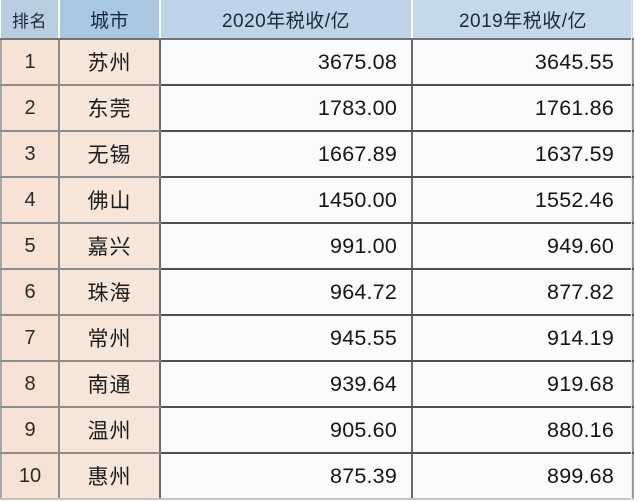 Image resolution: width=640 pixels, height=502 pixels. Describe the element at coordinates (523, 384) in the screenshot. I see `cell-tax-2019: 919.68` at that location.